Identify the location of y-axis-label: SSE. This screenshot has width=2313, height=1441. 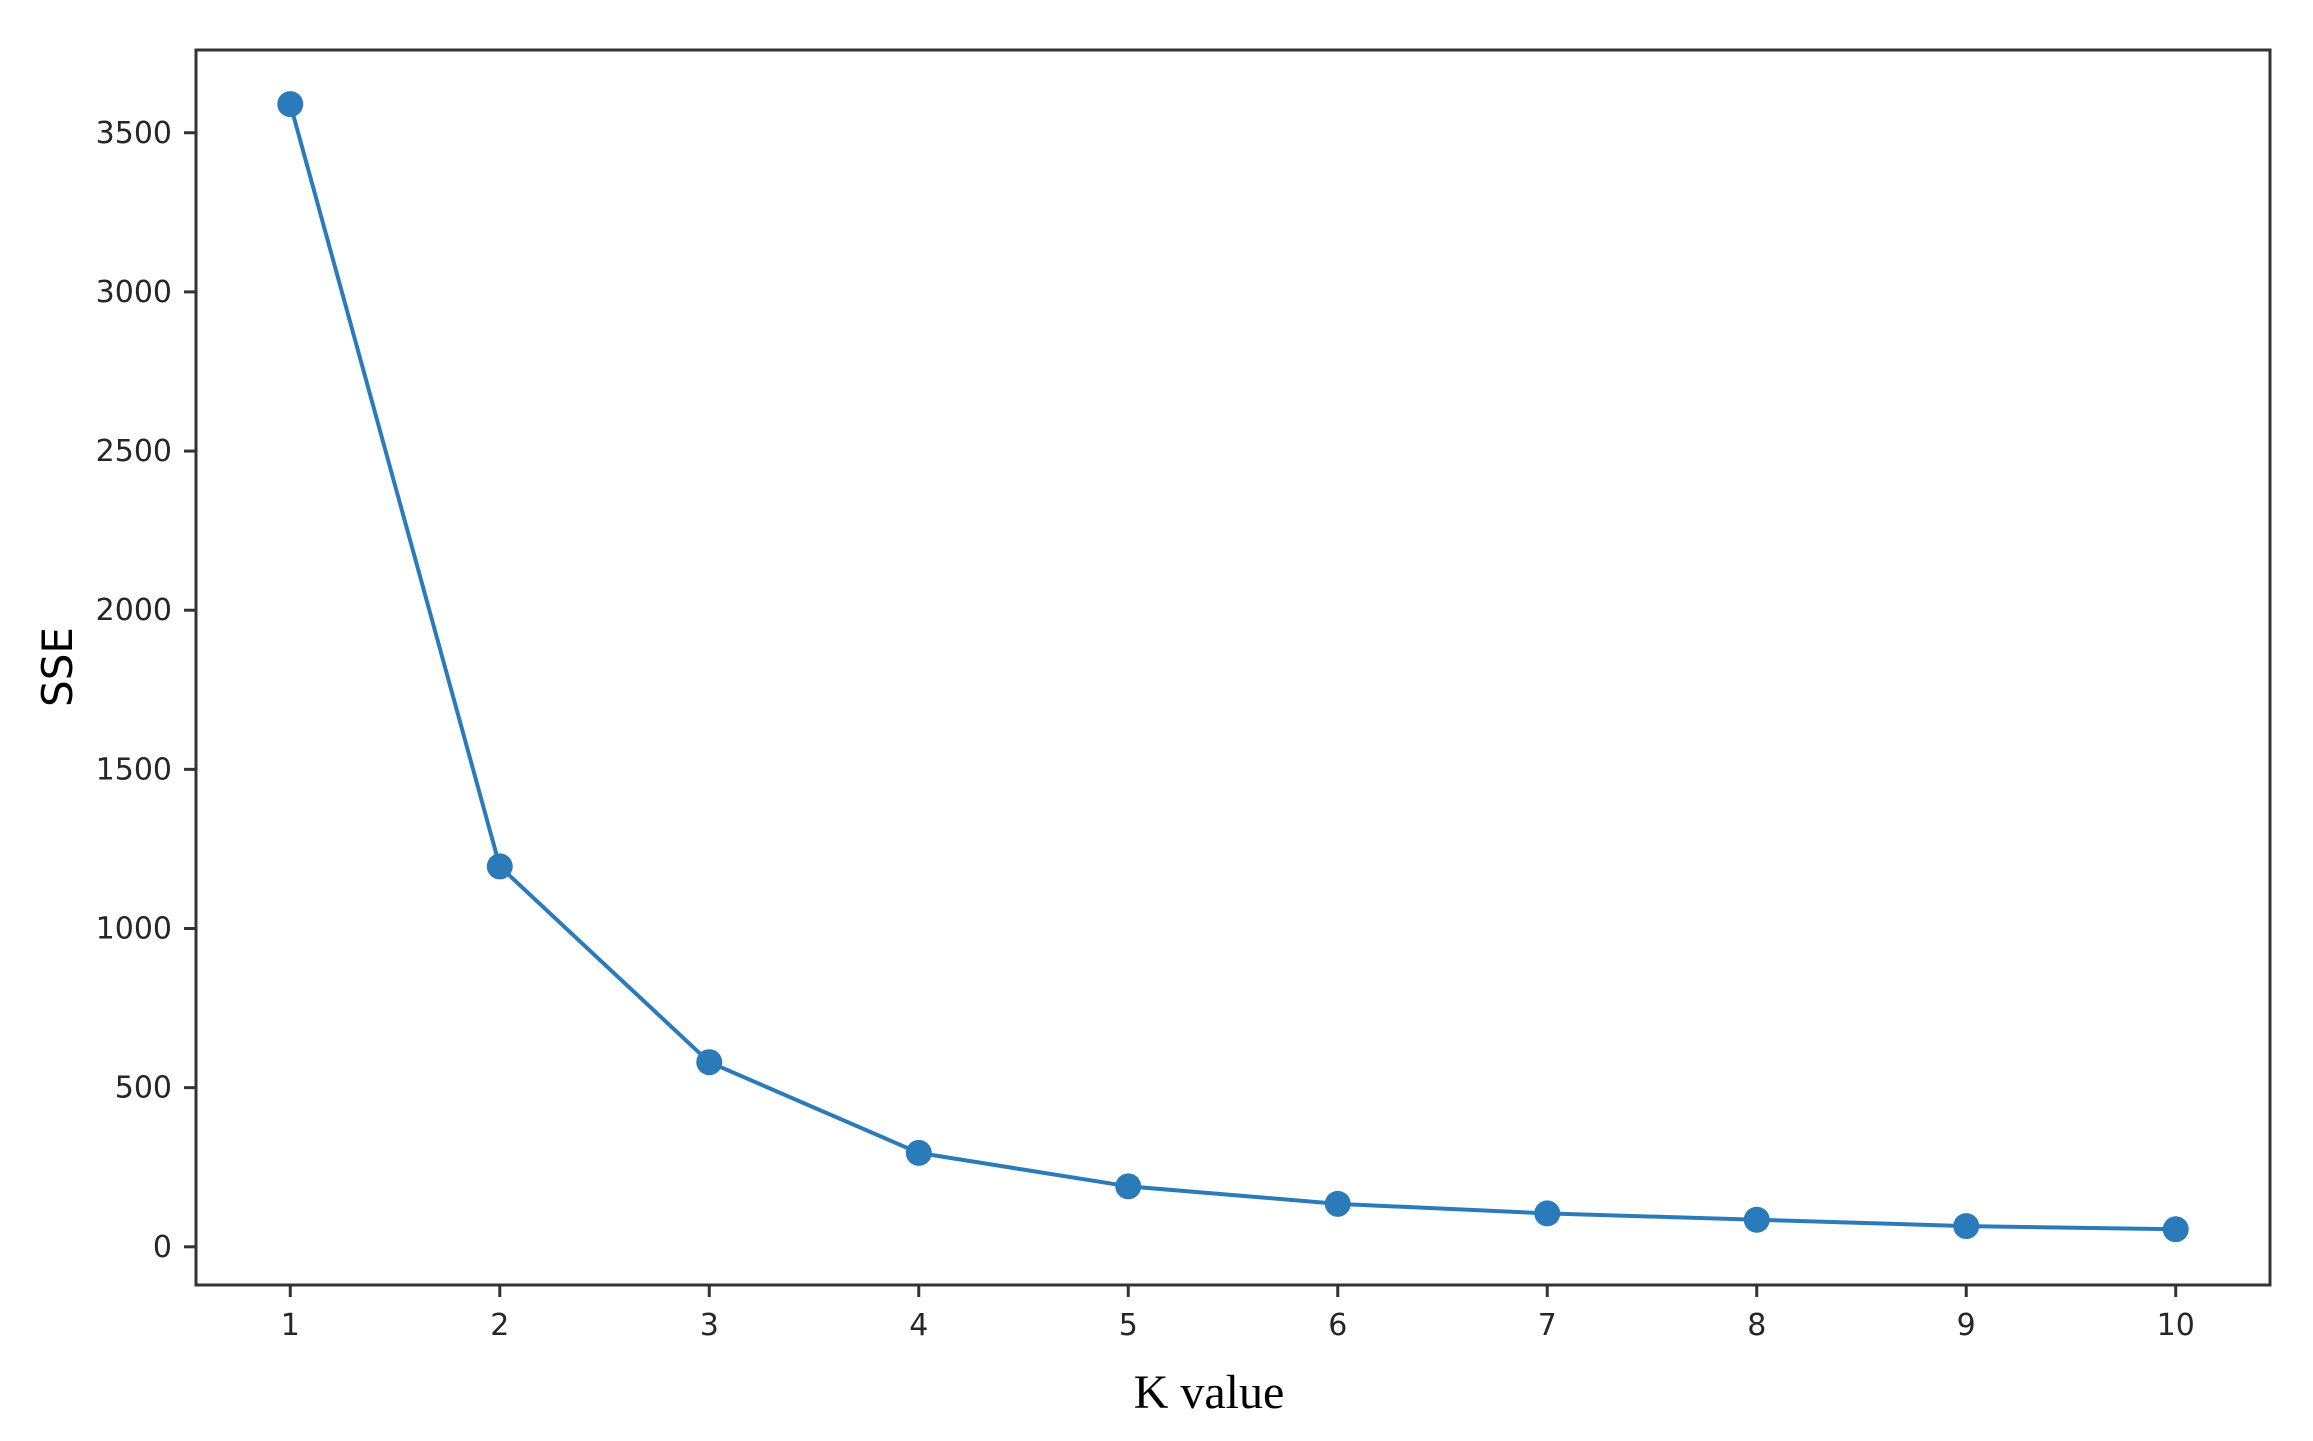
(57, 667).